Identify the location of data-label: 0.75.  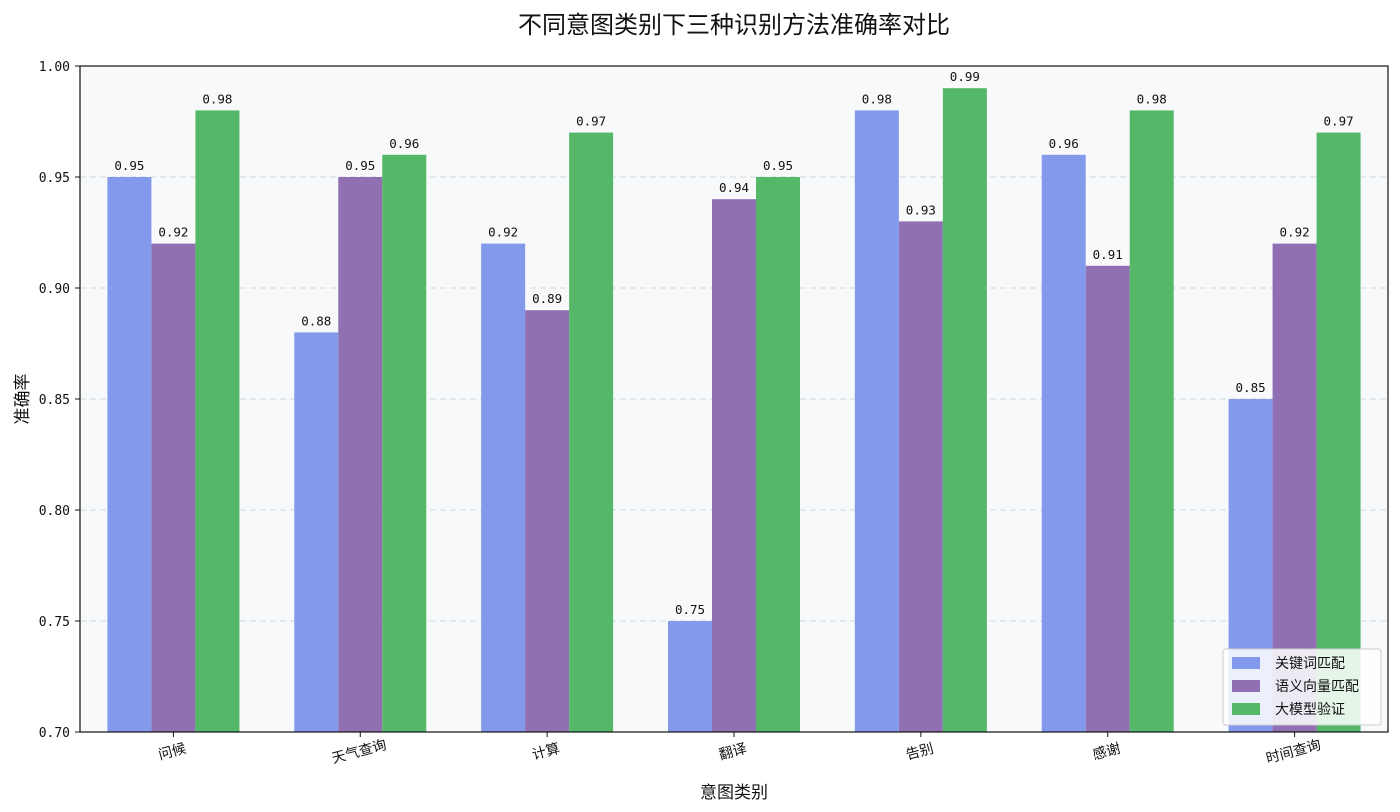
(690, 609).